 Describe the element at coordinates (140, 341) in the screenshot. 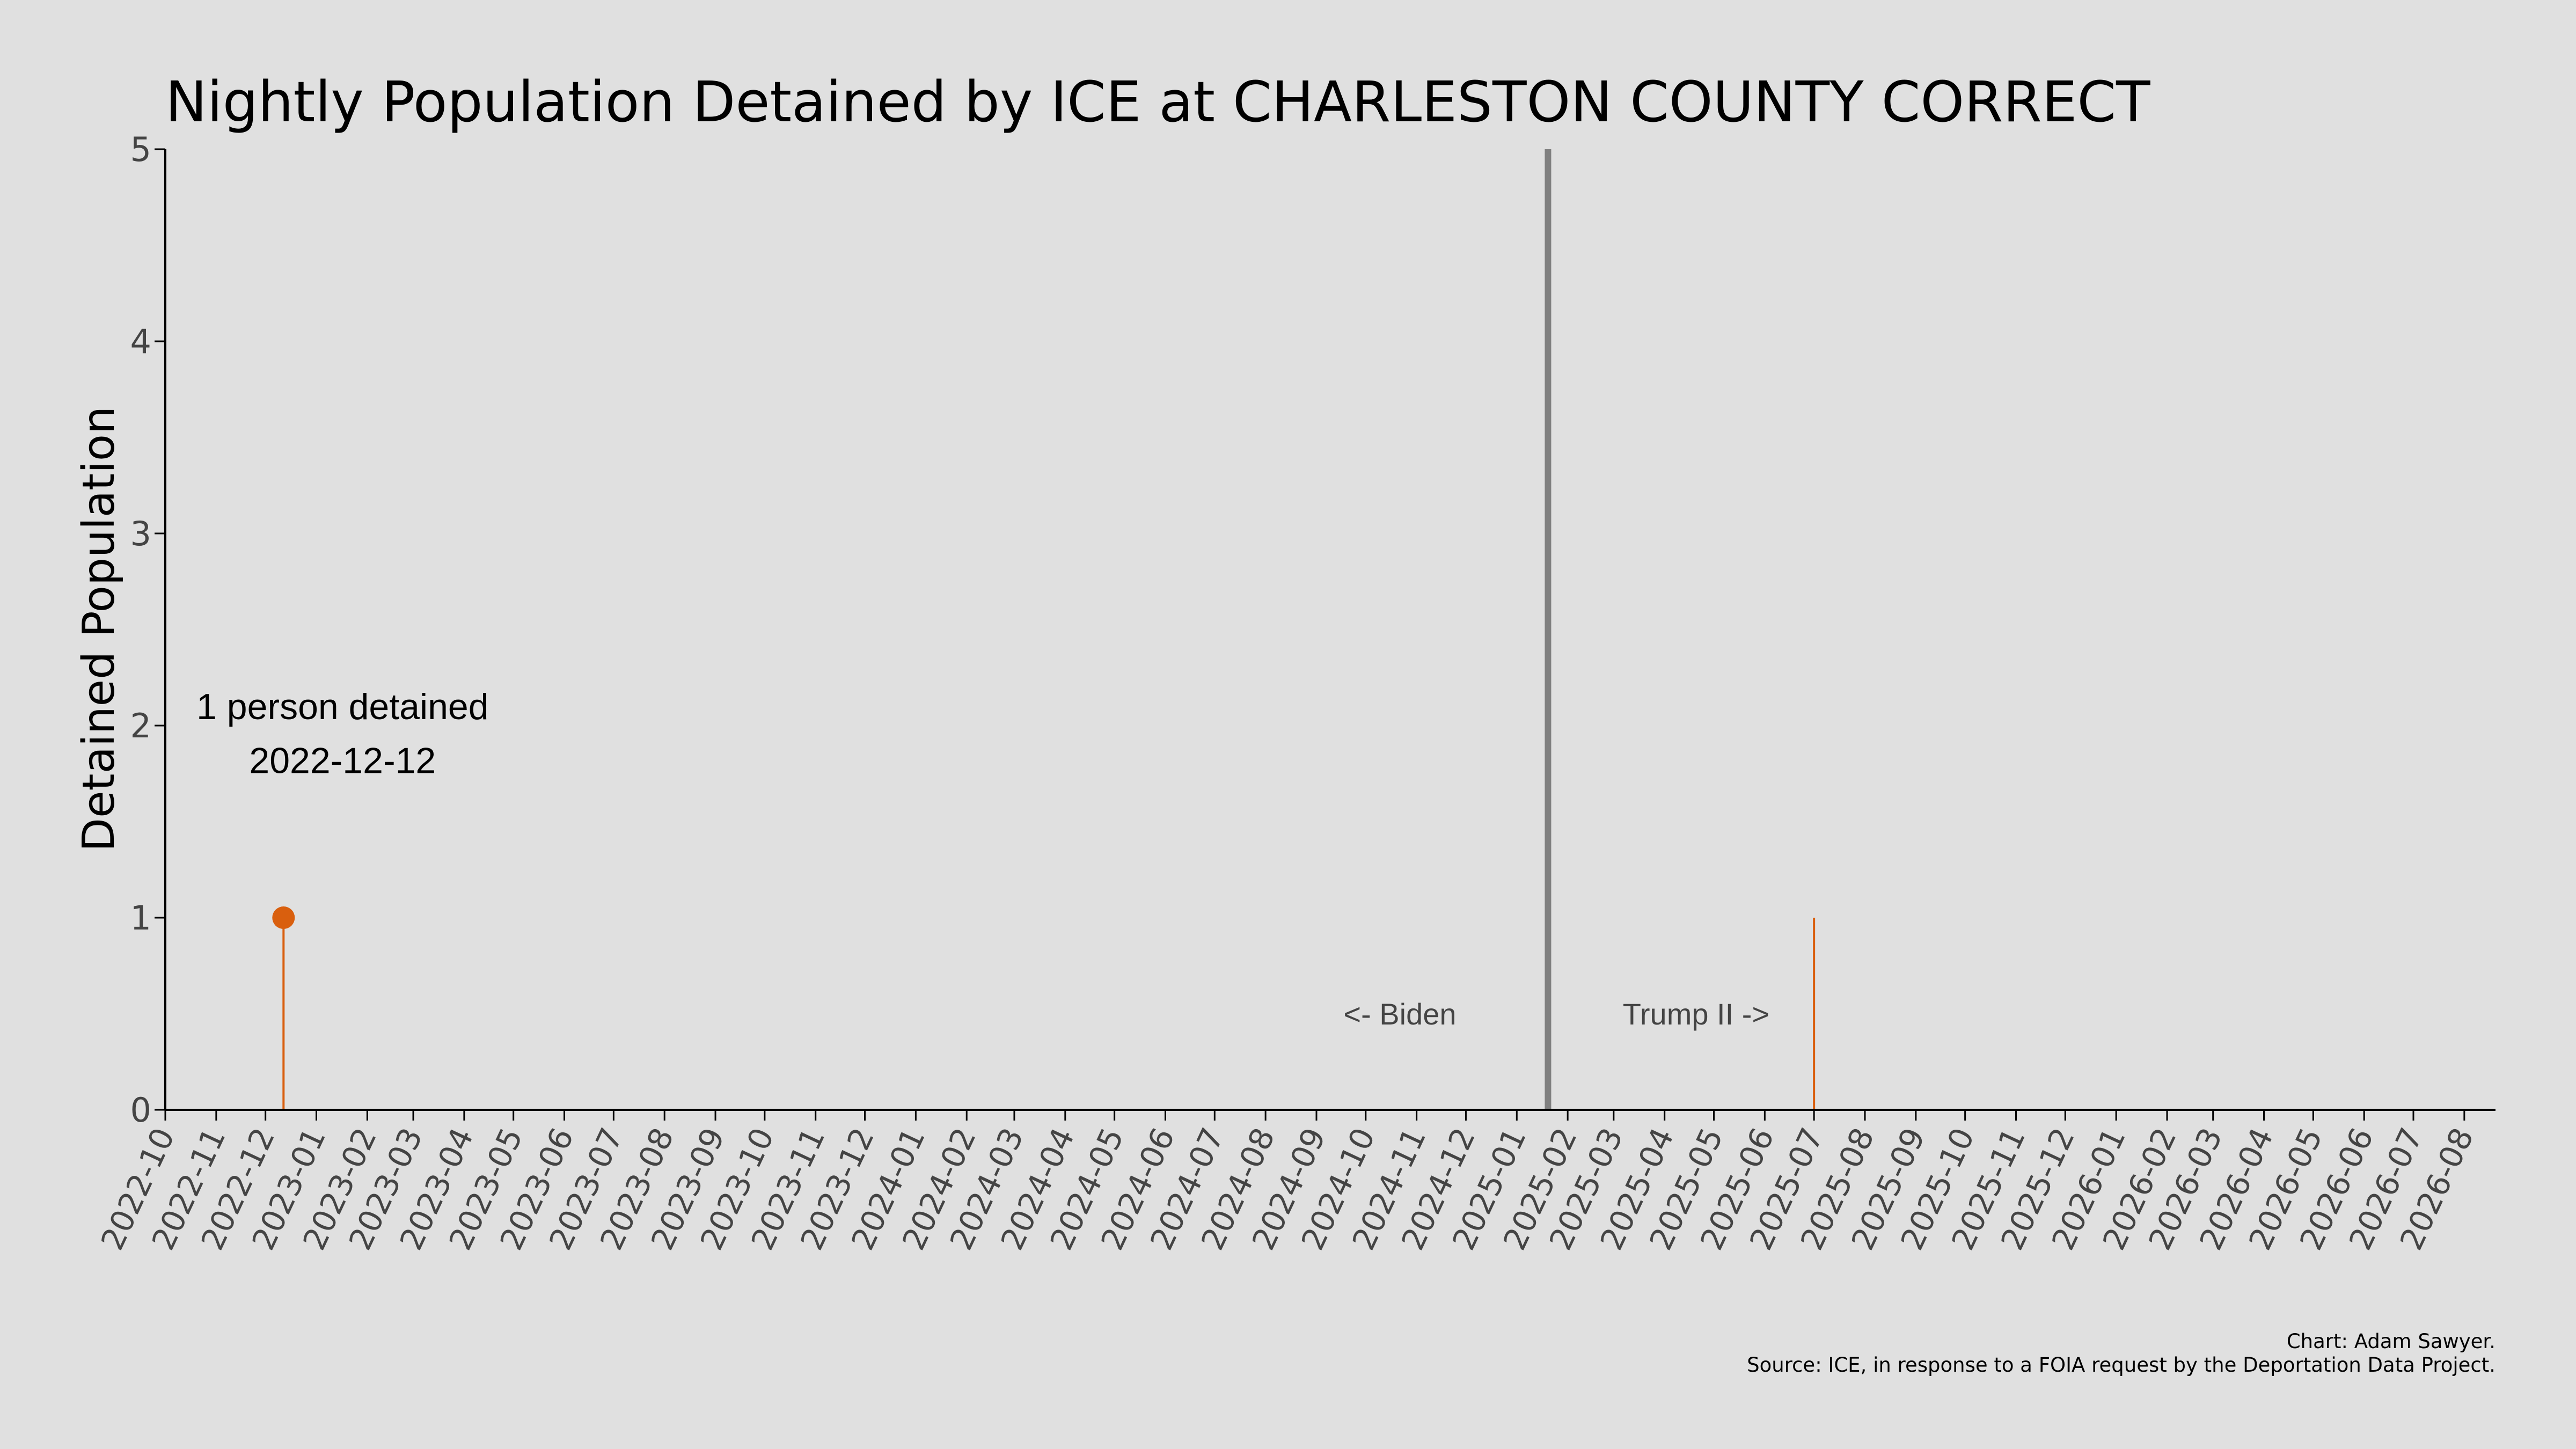

I see `y-tick-label: 4` at that location.